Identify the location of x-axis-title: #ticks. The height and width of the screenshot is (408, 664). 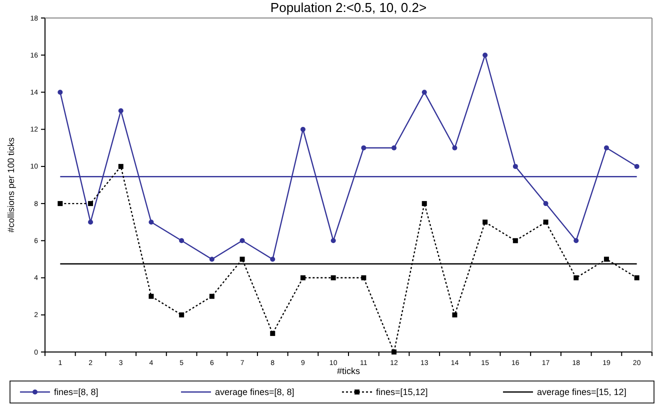
(348, 371).